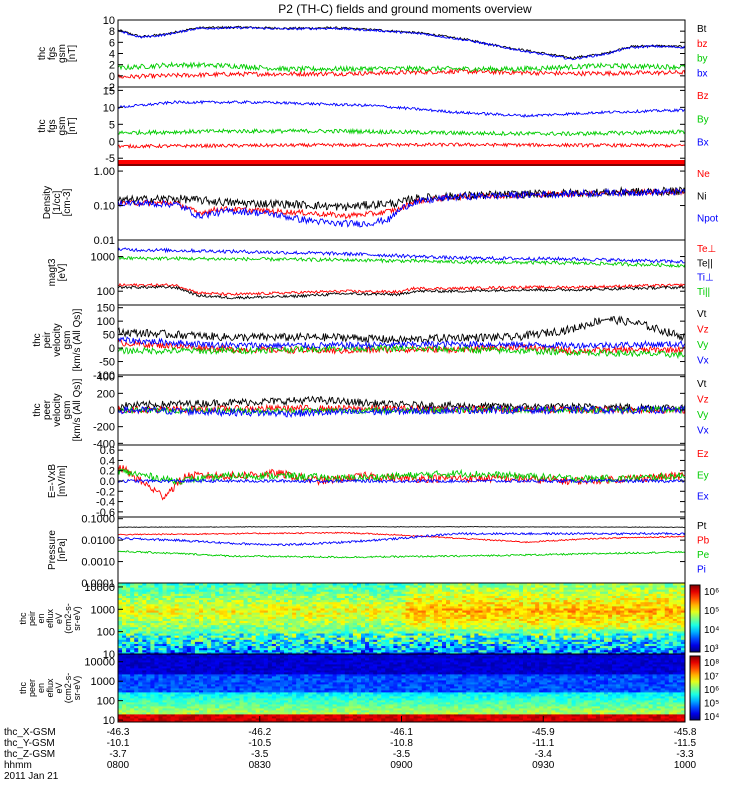 Image resolution: width=750 pixels, height=800 pixels. What do you see at coordinates (106, 633) in the screenshot?
I see `ytick-label-peir_eflux-2: 100` at bounding box center [106, 633].